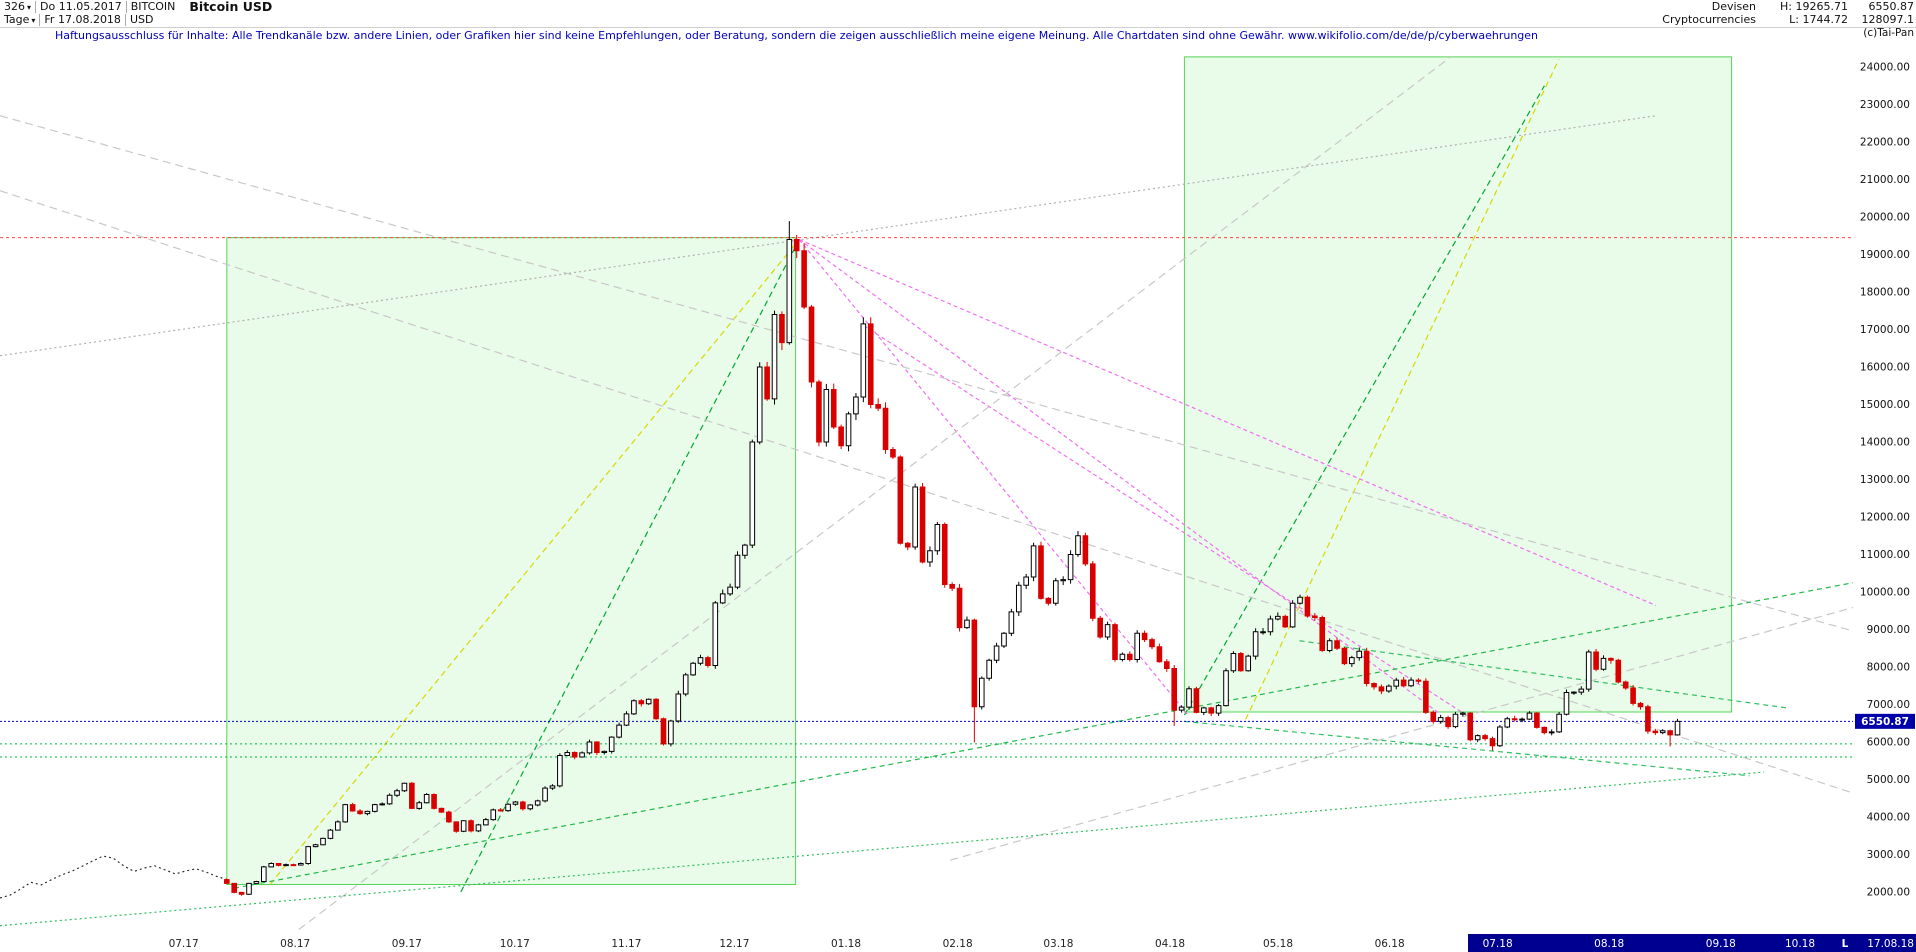 The height and width of the screenshot is (952, 1916). I want to click on pre-period-line, so click(113, 877).